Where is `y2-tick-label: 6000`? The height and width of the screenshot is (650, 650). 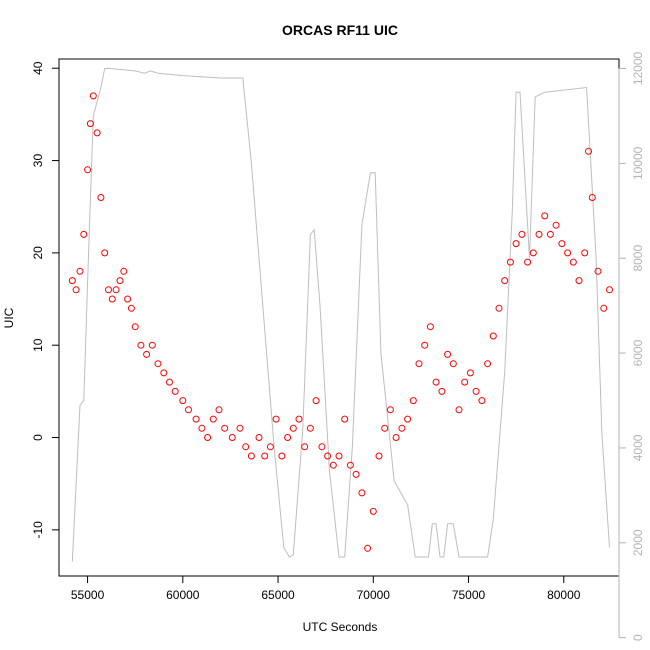 y2-tick-label: 6000 is located at coordinates (638, 352).